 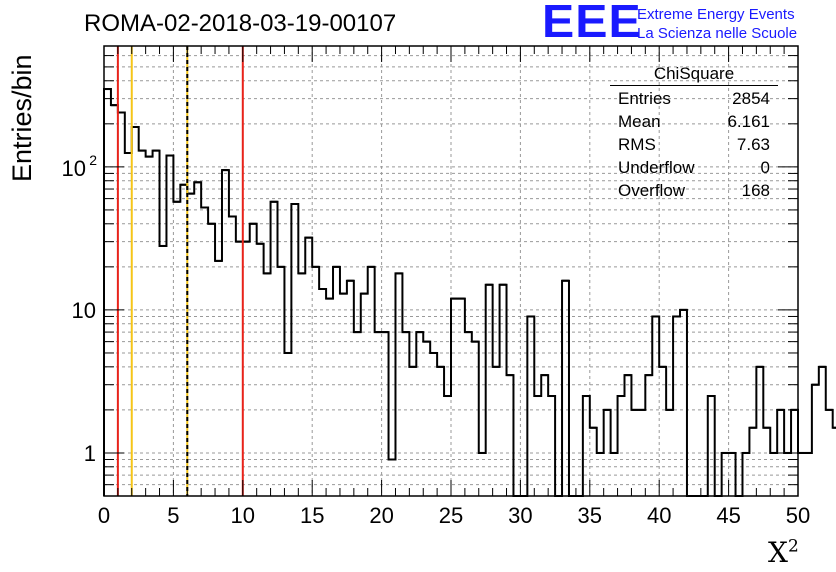 I want to click on x-tick-label: 0, so click(x=104, y=515).